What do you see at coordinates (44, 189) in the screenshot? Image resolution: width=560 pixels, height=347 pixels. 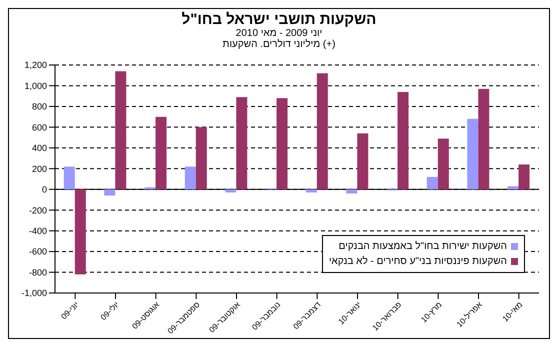 I see `y-tick-label: 0` at bounding box center [44, 189].